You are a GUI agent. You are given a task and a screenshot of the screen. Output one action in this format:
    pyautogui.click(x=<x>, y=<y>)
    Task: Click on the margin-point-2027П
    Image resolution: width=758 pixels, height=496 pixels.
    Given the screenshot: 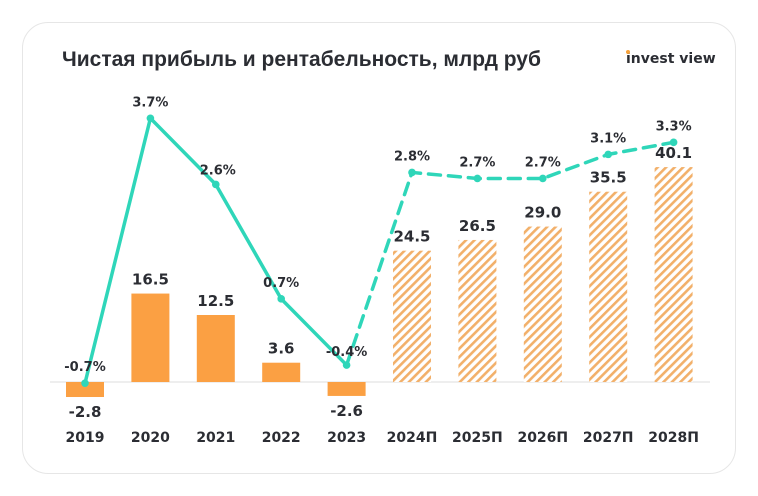 What is the action you would take?
    pyautogui.click(x=608, y=154)
    